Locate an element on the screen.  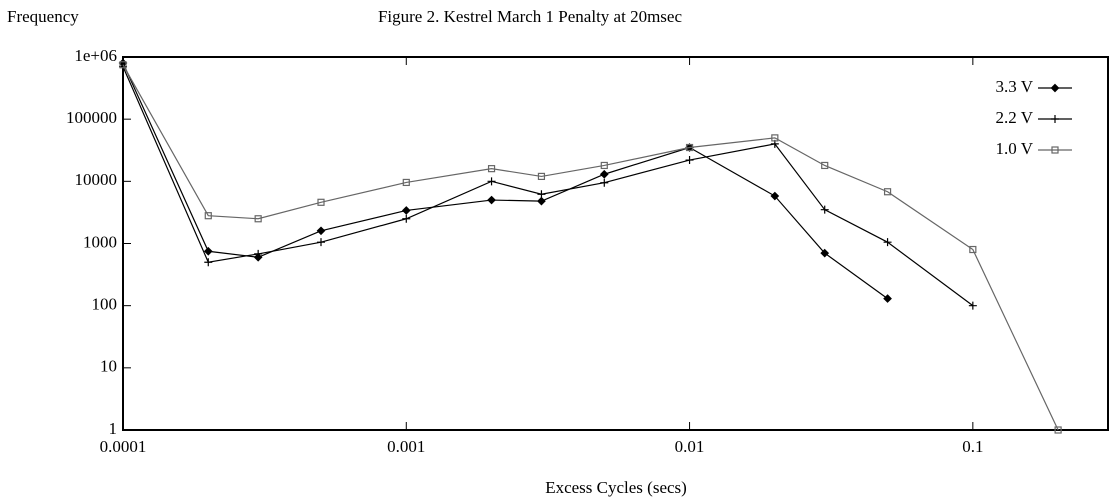
legend-label: 3.3 V is located at coordinates (1015, 86).